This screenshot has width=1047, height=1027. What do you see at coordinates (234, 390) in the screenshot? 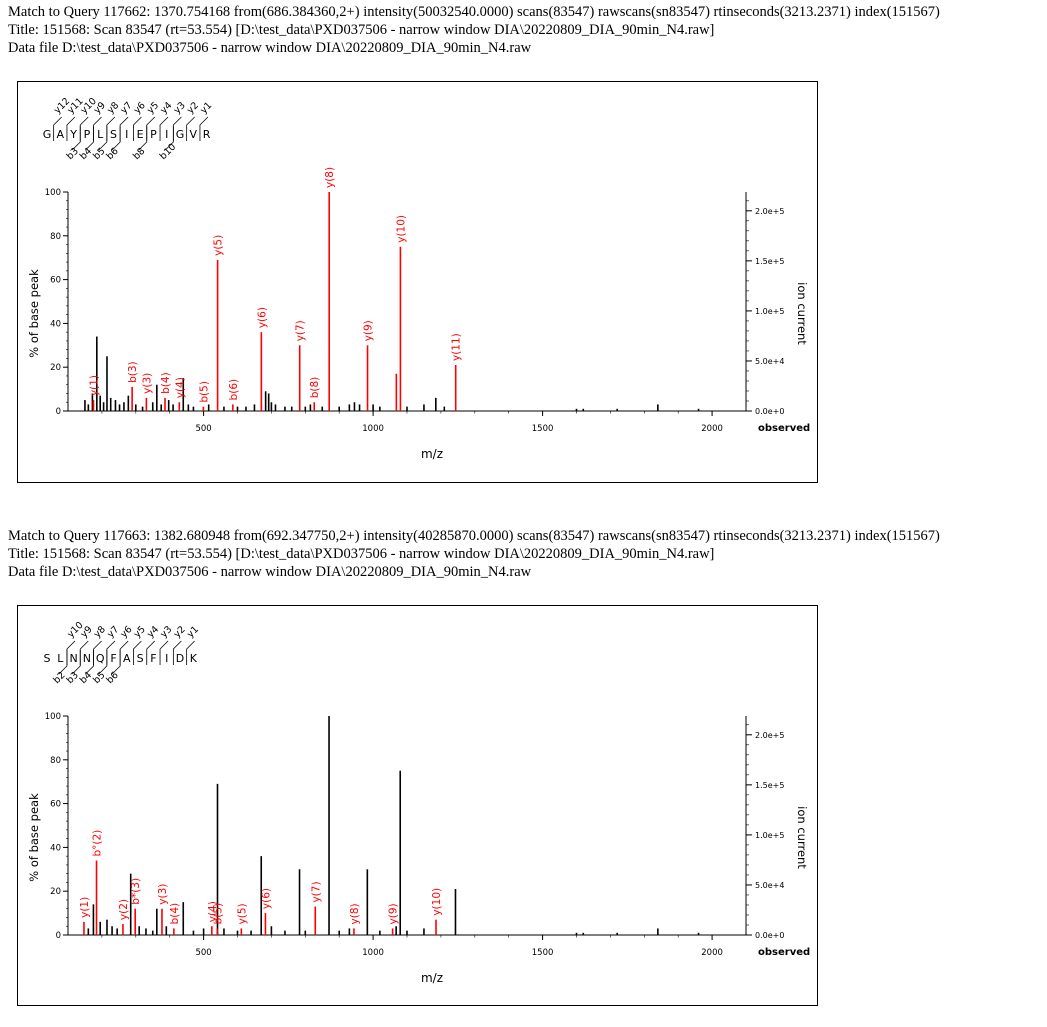
I see `peak-label: b(6)` at bounding box center [234, 390].